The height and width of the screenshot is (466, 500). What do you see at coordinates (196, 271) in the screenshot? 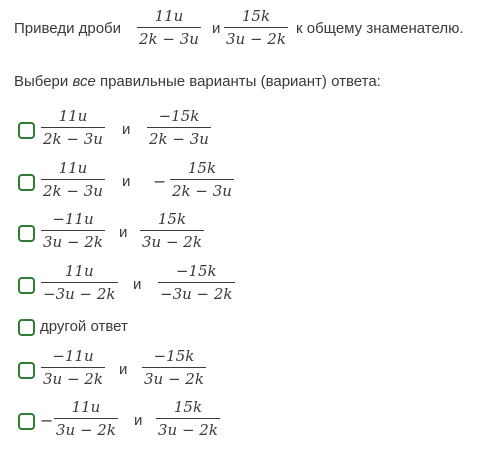
I see `option-4-b-numerator: −15k` at bounding box center [196, 271].